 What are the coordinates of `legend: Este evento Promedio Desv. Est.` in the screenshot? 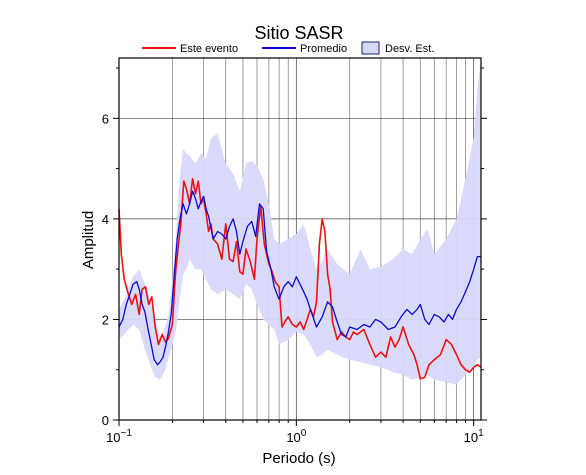 It's located at (288, 48).